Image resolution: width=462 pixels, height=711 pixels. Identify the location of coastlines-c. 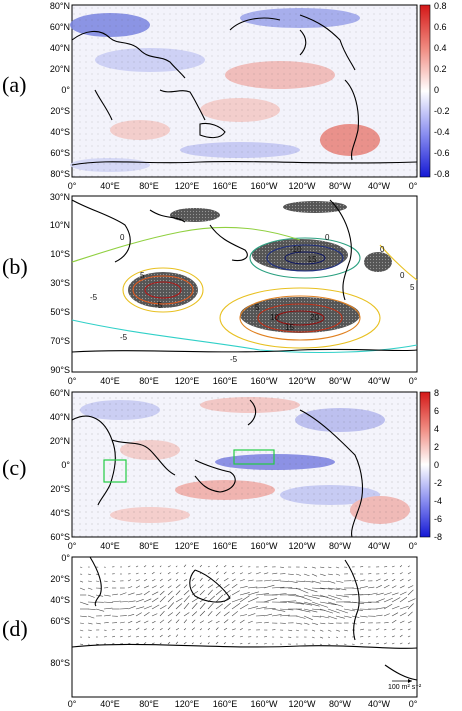
(217, 468).